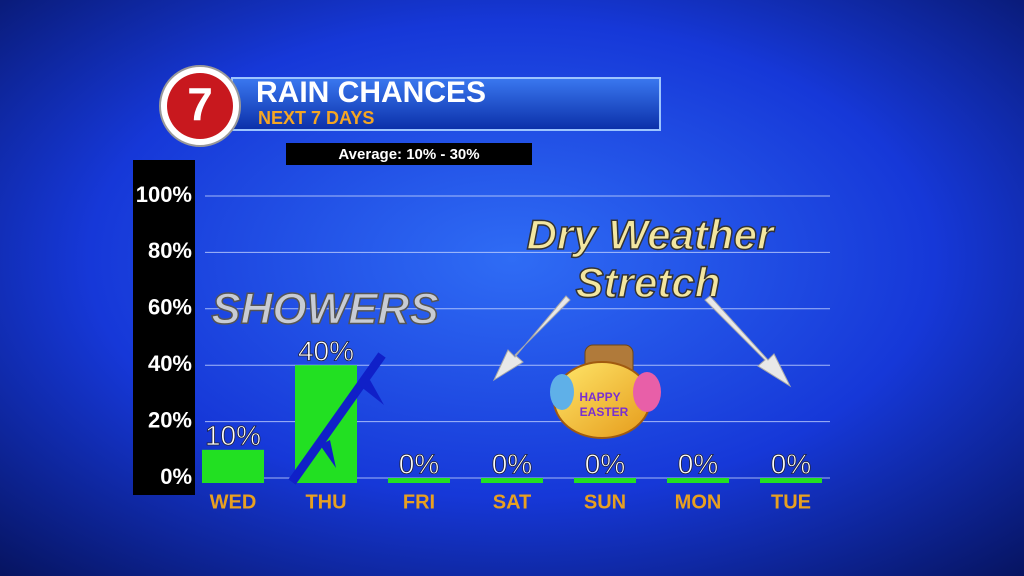  Describe the element at coordinates (164, 194) in the screenshot. I see `y-tick-label: 100%` at that location.